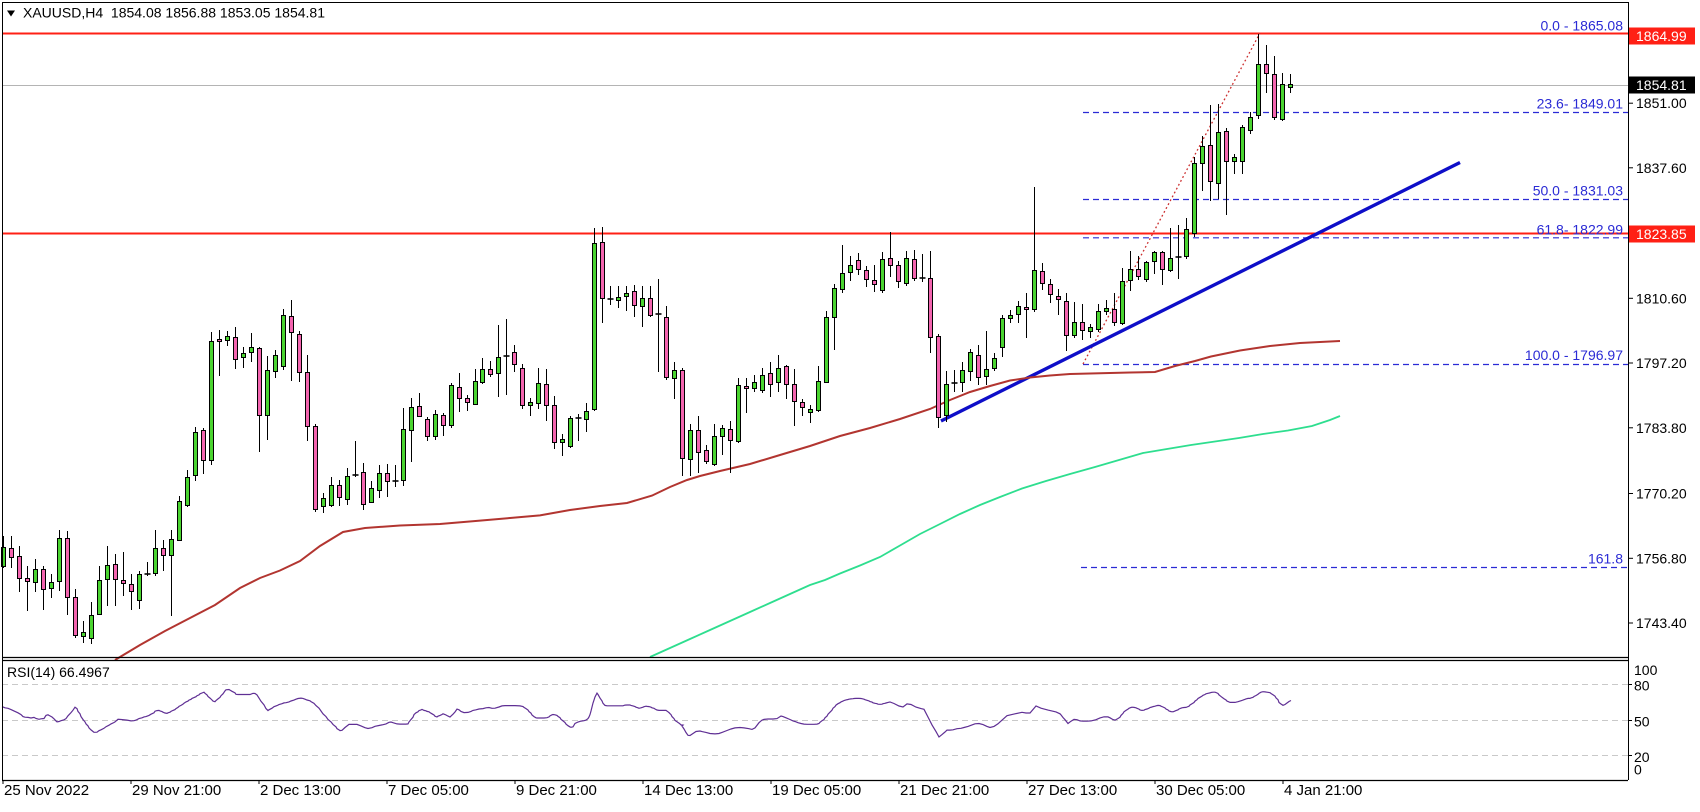 This screenshot has width=1700, height=812. I want to click on svg-text: 7 Dec 05:00, so click(428, 790).